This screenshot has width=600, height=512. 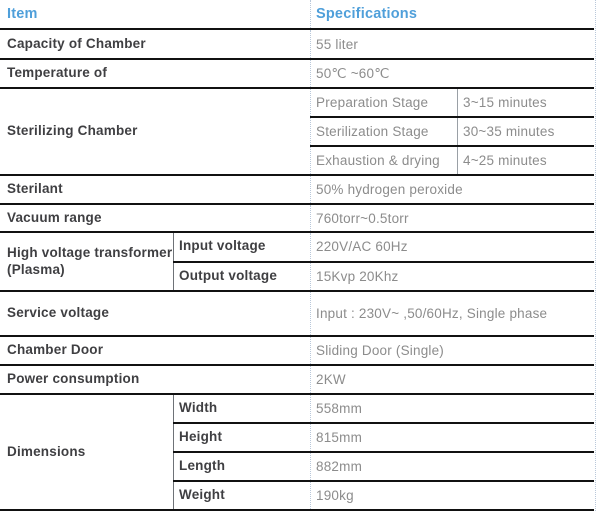 I want to click on table-row: Temperature of 50℃ ~60℃, so click(x=297, y=72).